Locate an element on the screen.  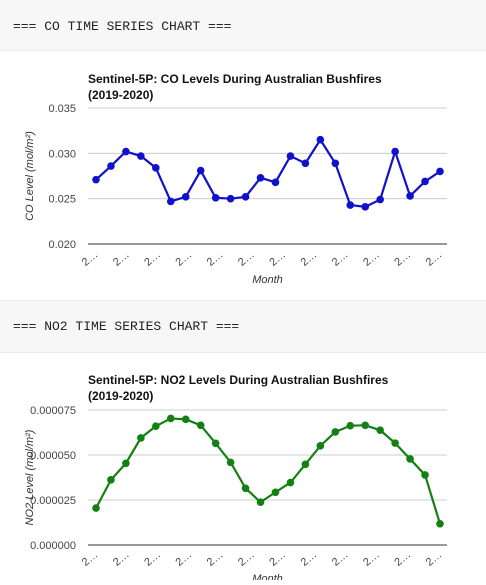
y-tick-label: 0.000000 is located at coordinates (53, 546).